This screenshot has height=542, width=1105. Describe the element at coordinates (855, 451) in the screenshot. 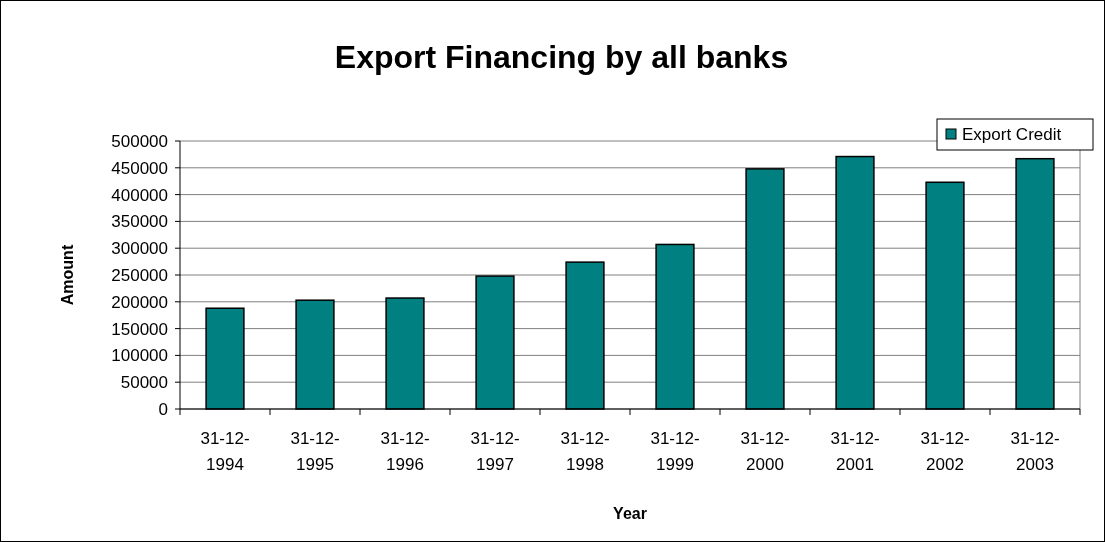

I see `x-tick-label: 31-12-2001` at that location.